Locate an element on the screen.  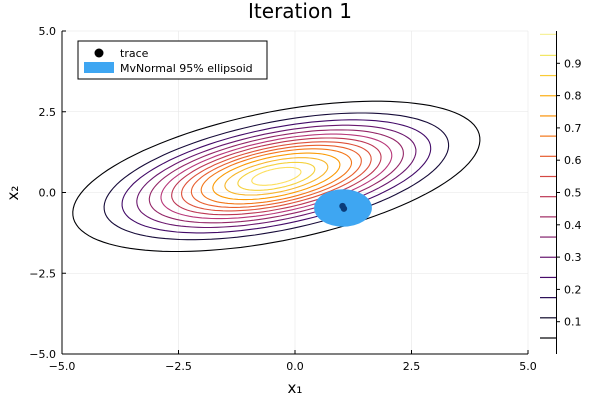
chart-title: Iteration 1 is located at coordinates (300, 11).